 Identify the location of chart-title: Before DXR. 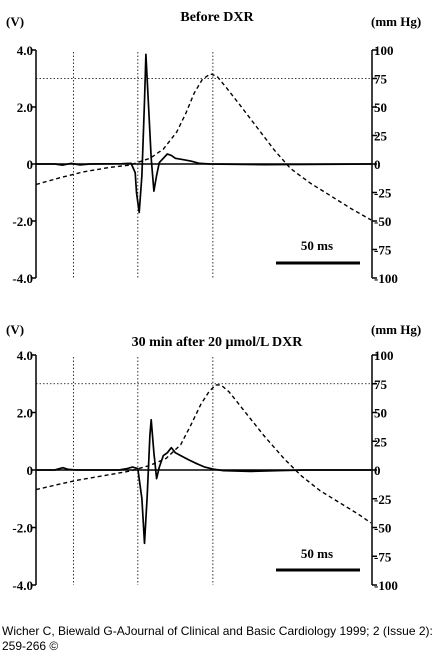
(217, 17).